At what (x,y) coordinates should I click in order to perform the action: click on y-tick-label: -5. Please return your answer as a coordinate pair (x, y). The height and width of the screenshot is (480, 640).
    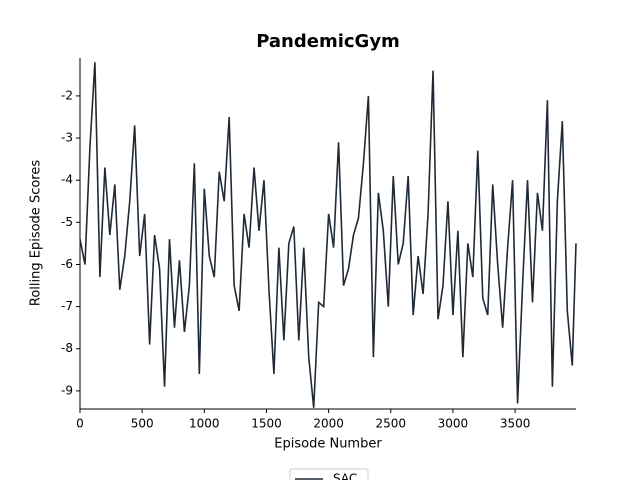
    Looking at the image, I should click on (67, 222).